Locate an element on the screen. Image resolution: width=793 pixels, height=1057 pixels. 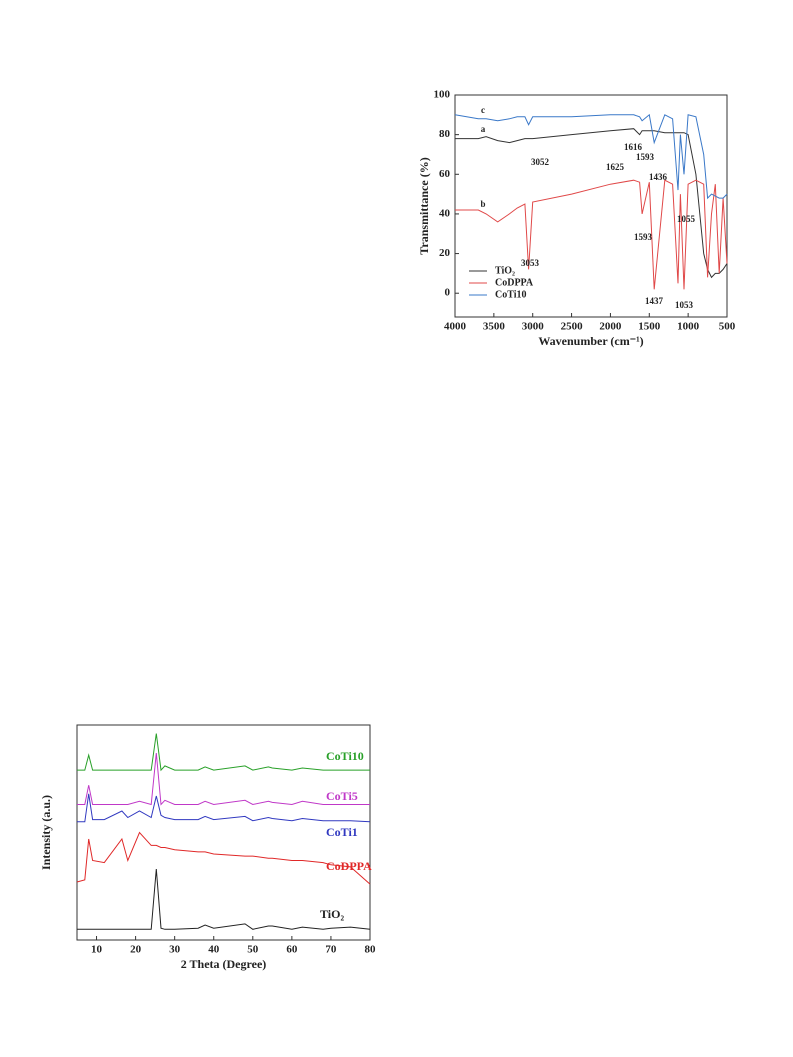
series-label: CoTi10 is located at coordinates (345, 756).